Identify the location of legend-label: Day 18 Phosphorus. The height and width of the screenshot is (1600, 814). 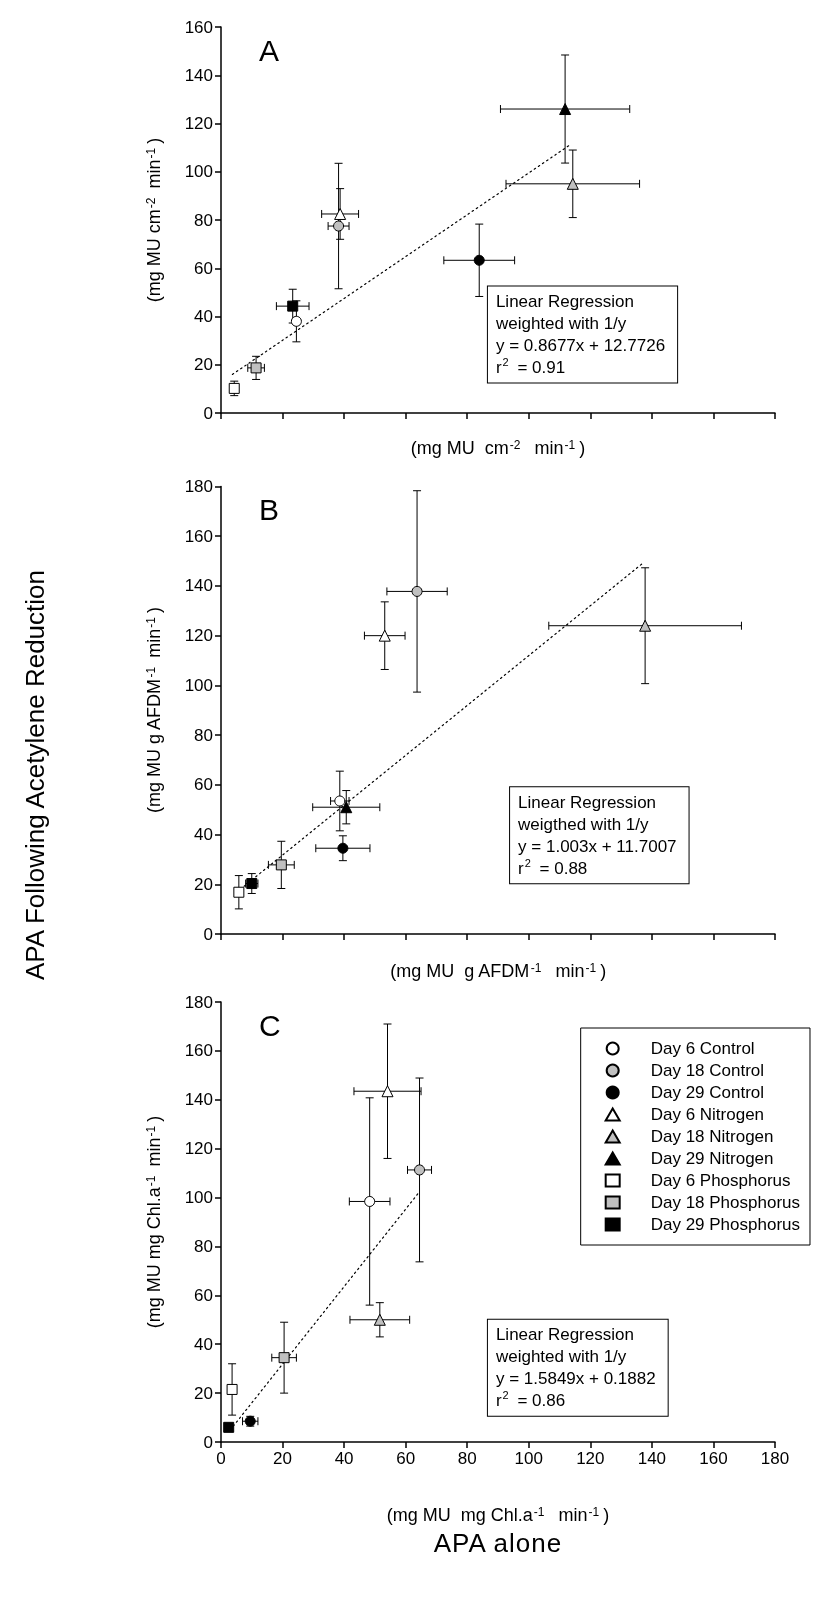
(725, 1202).